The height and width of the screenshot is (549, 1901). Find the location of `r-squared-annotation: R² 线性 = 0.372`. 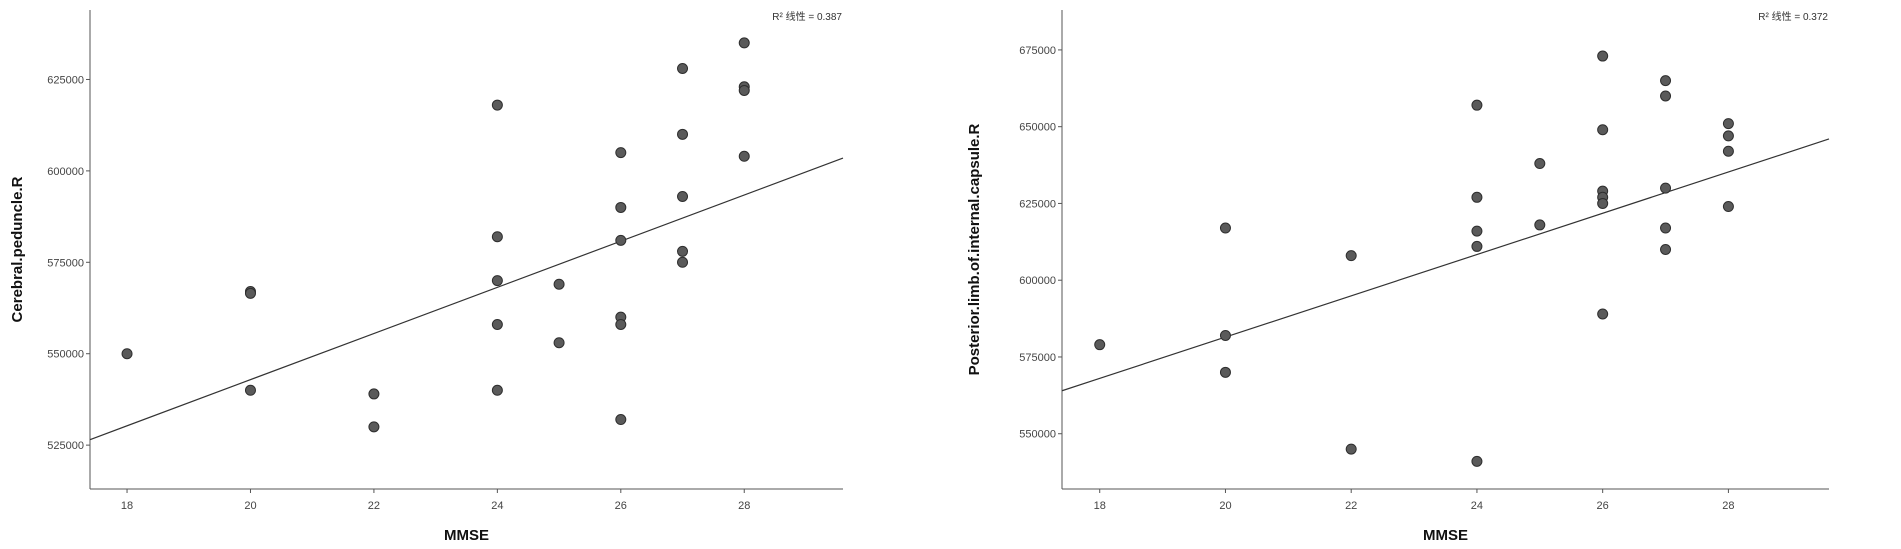

r-squared-annotation: R² 线性 = 0.372 is located at coordinates (1793, 16).